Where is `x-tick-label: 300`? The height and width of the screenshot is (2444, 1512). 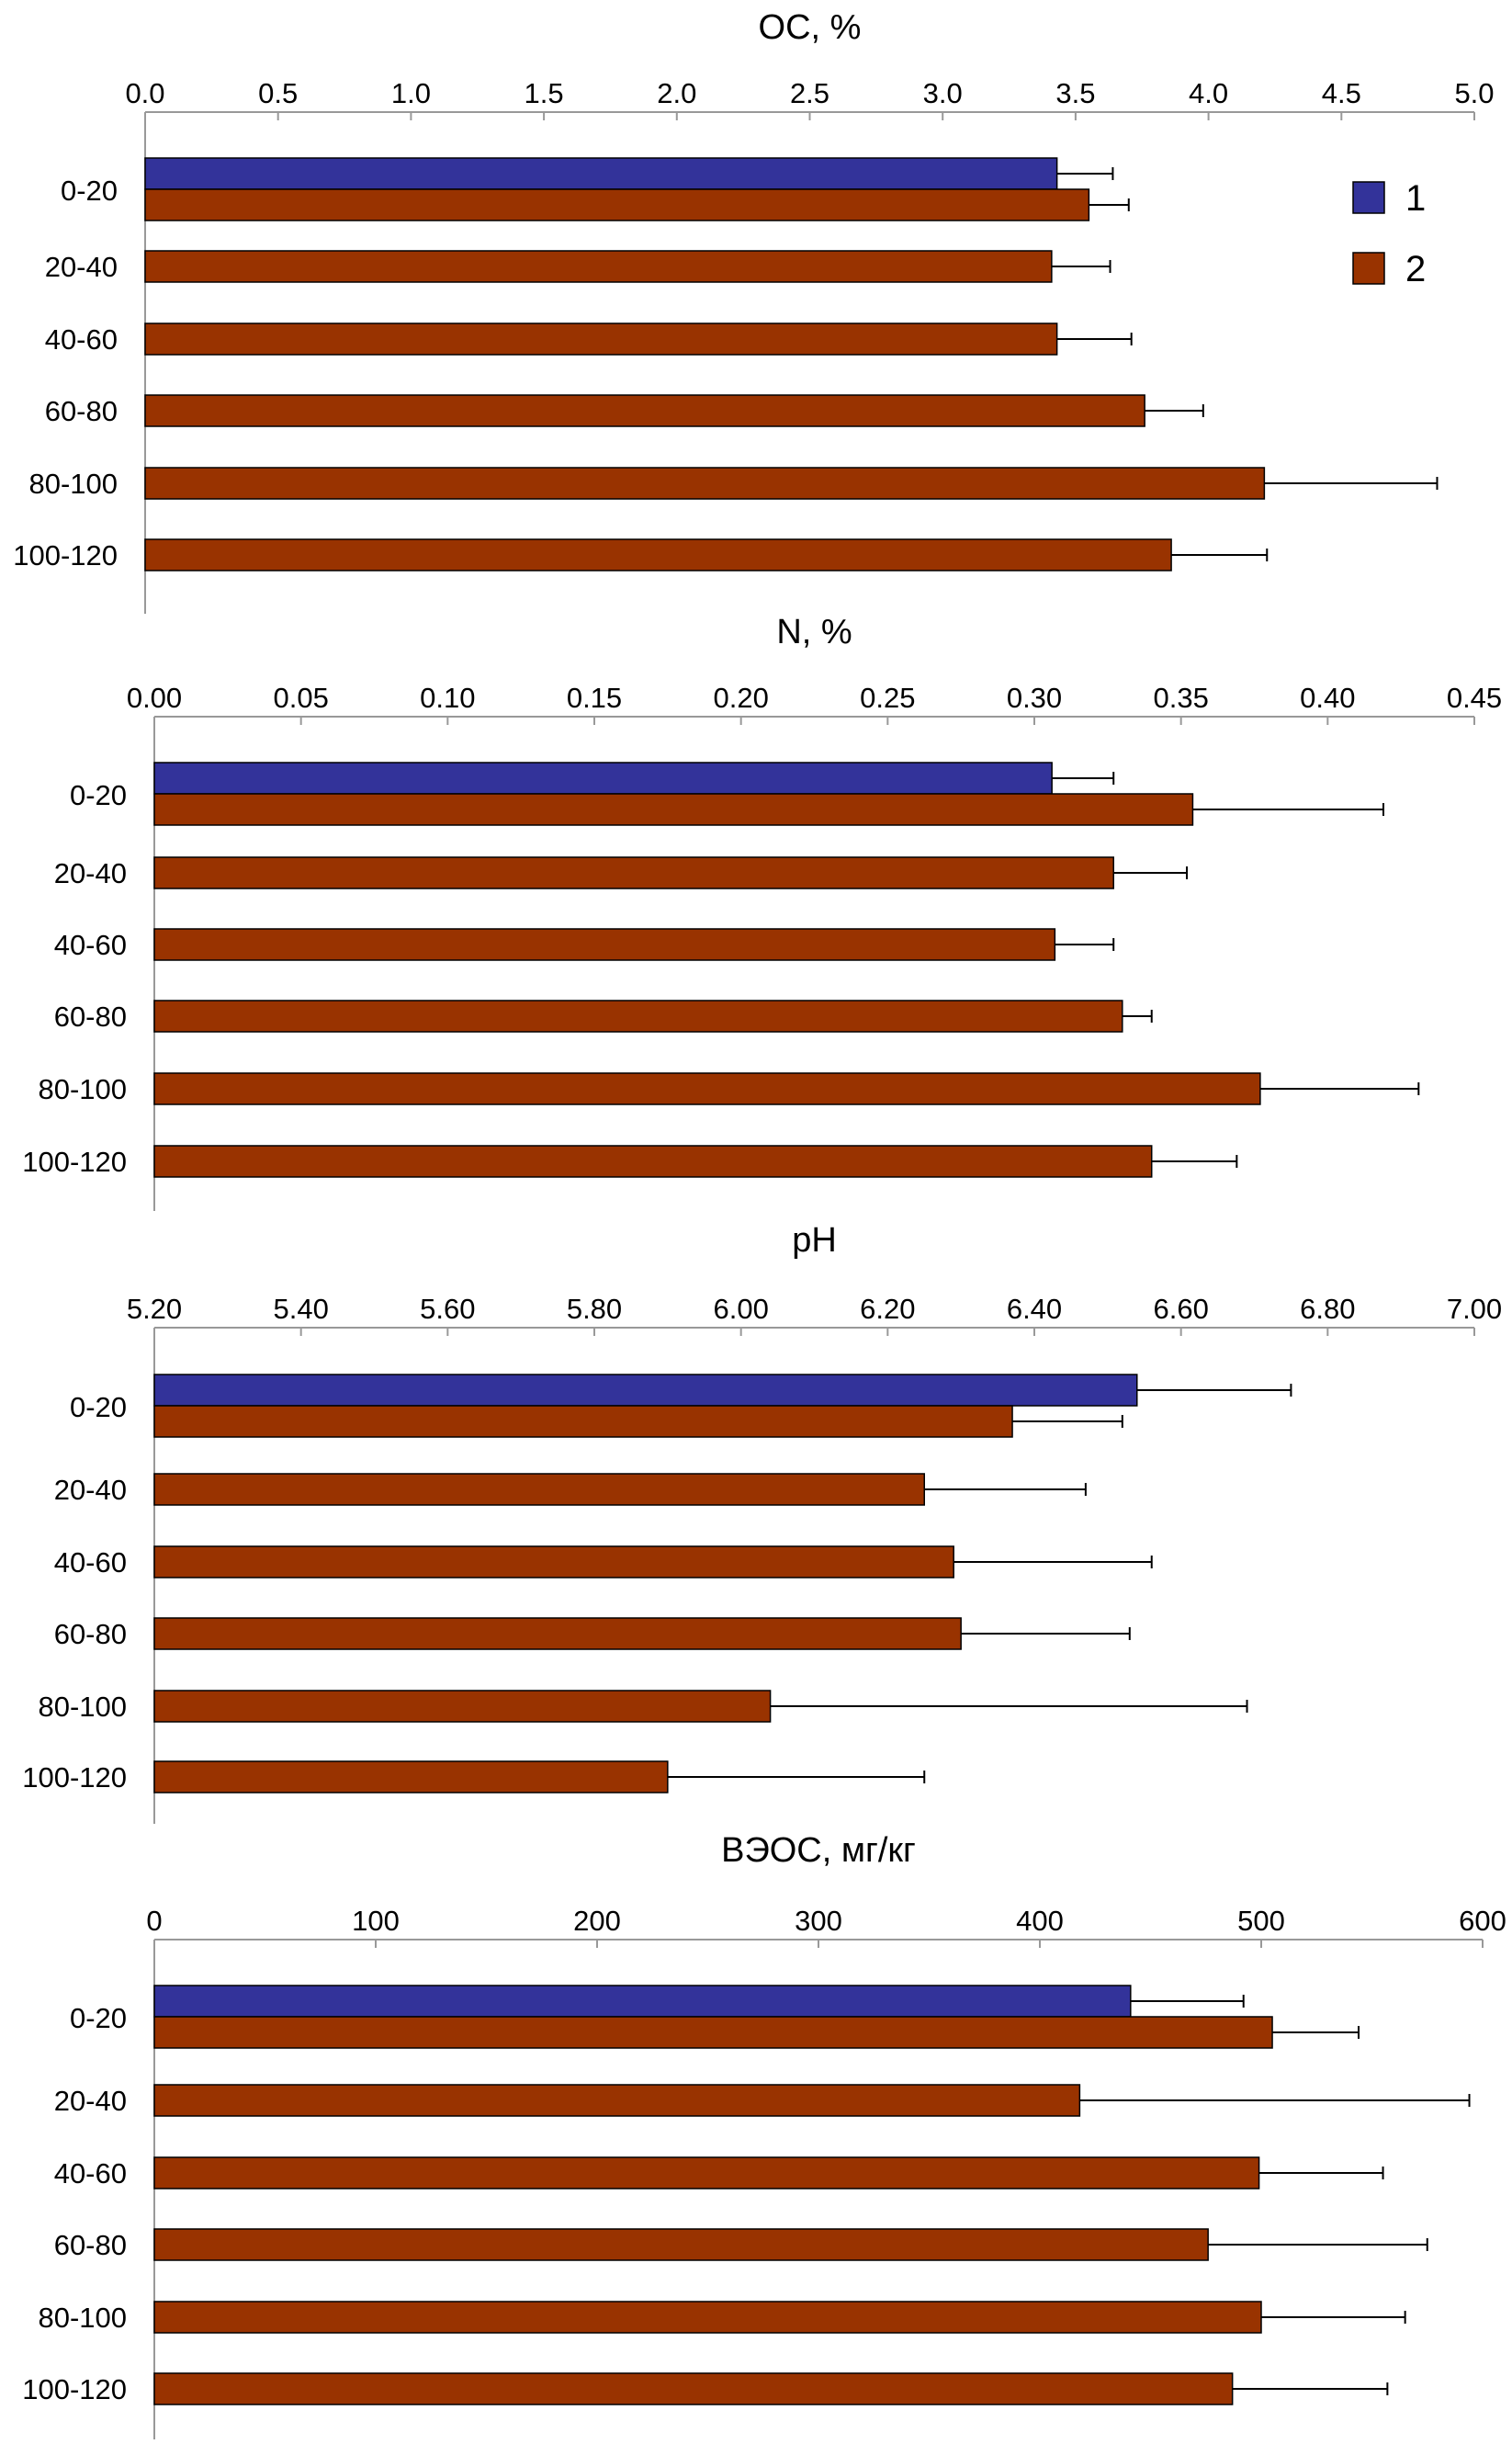 x-tick-label: 300 is located at coordinates (818, 1921).